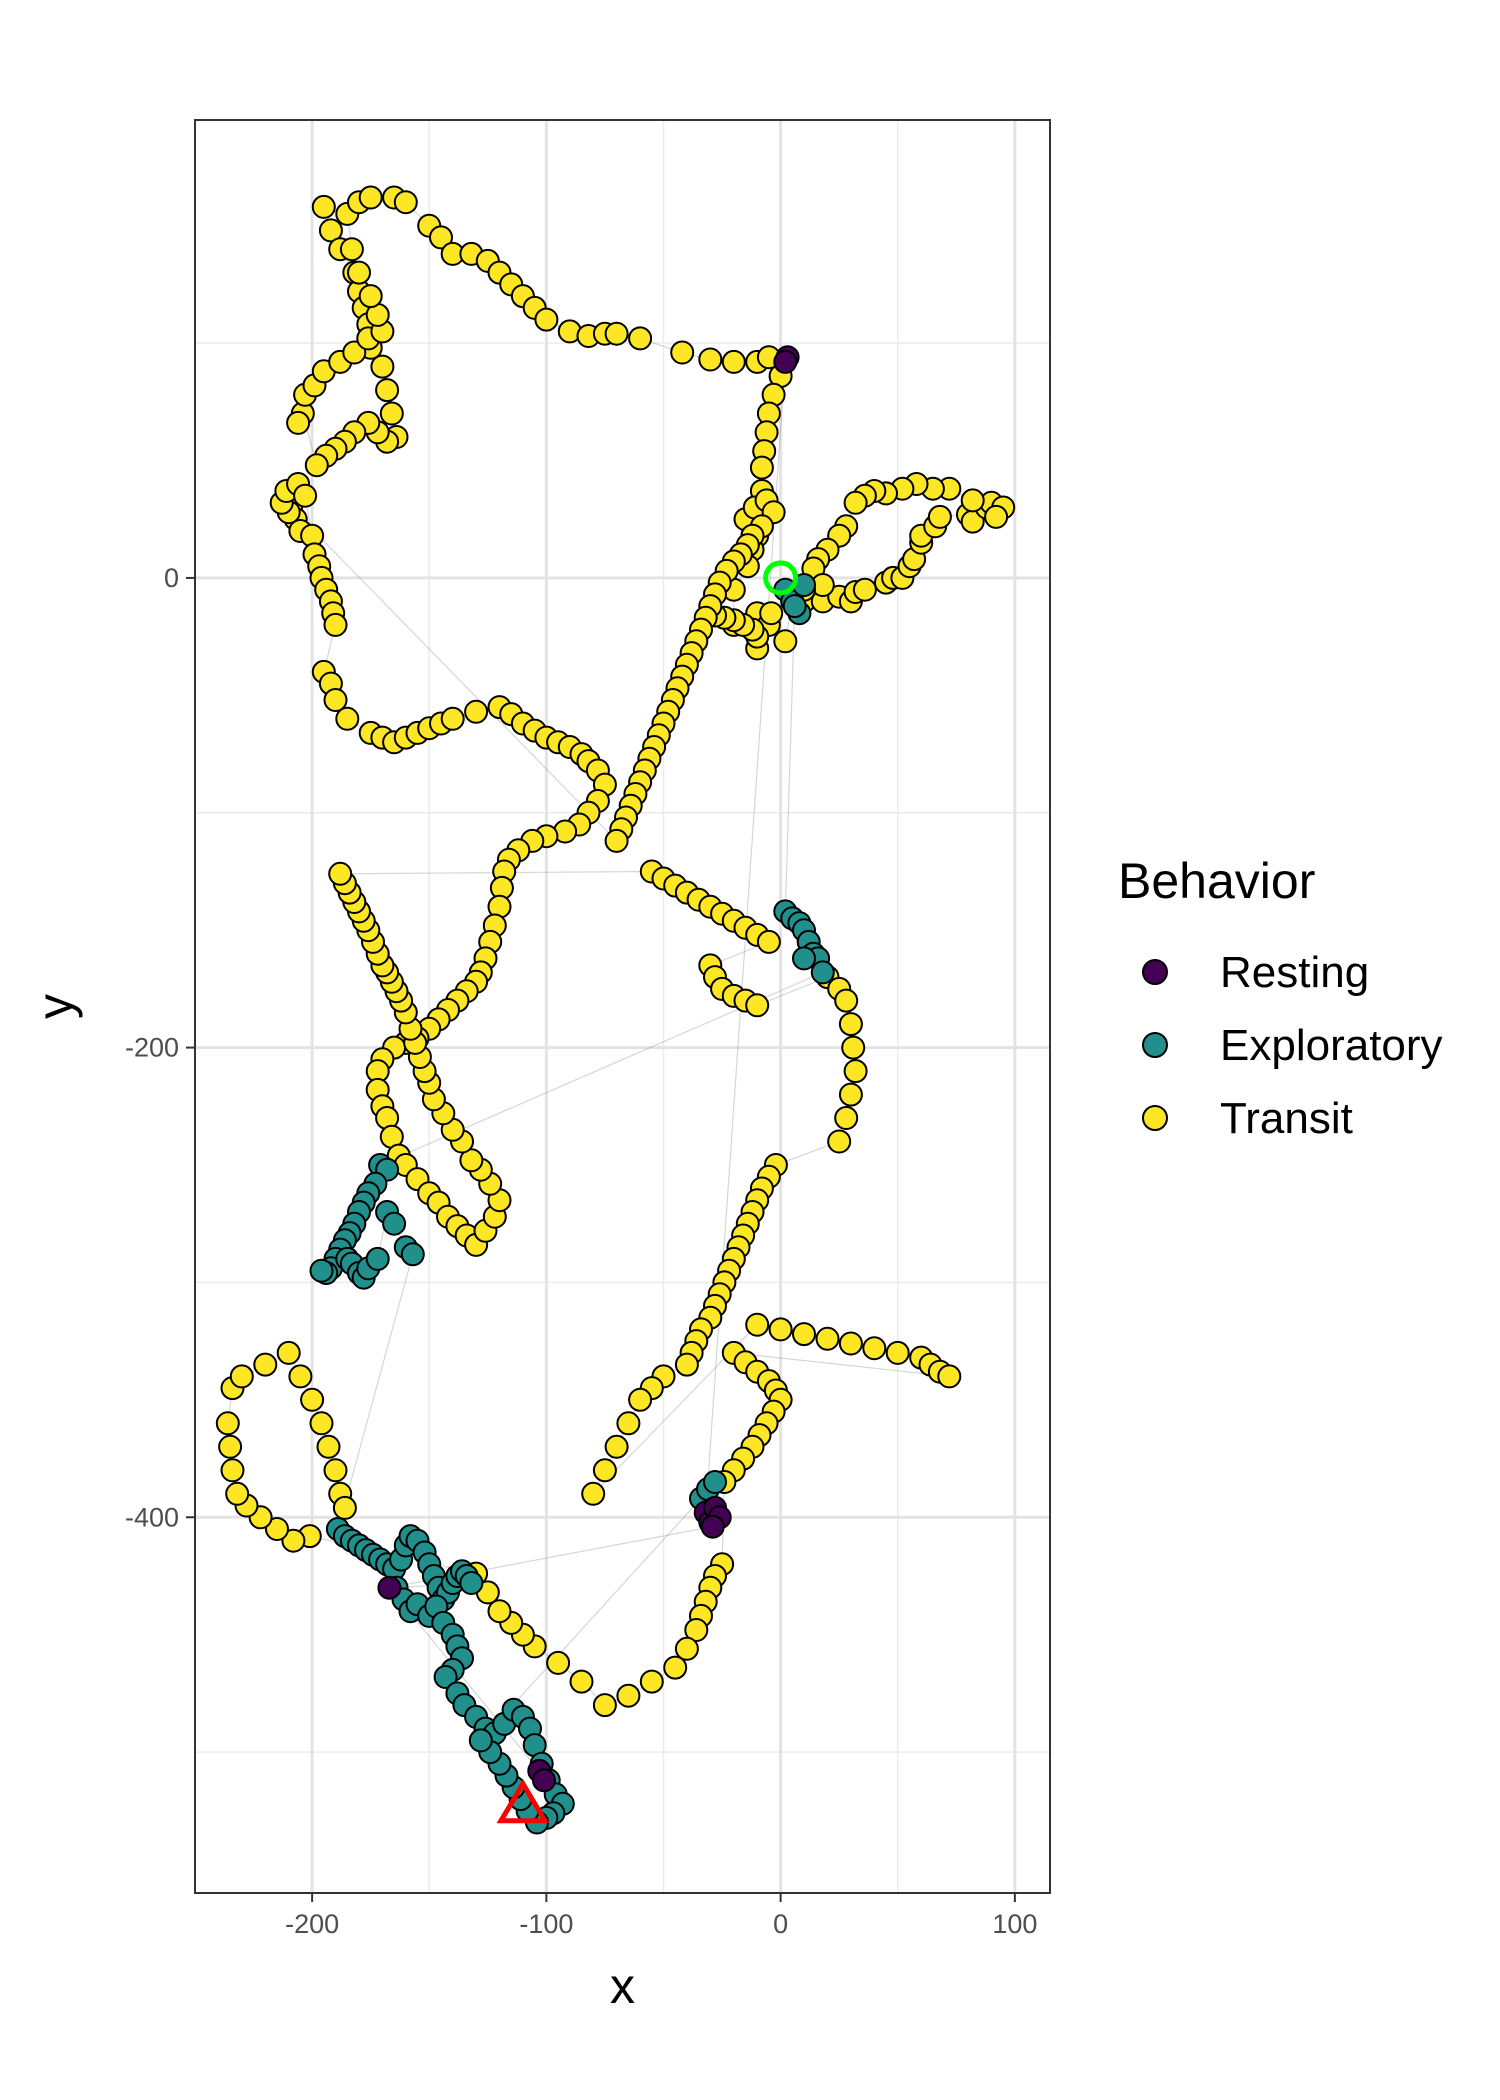 Image resolution: width=1500 pixels, height=2100 pixels. I want to click on legend-label-transit: Transit, so click(1286, 1118).